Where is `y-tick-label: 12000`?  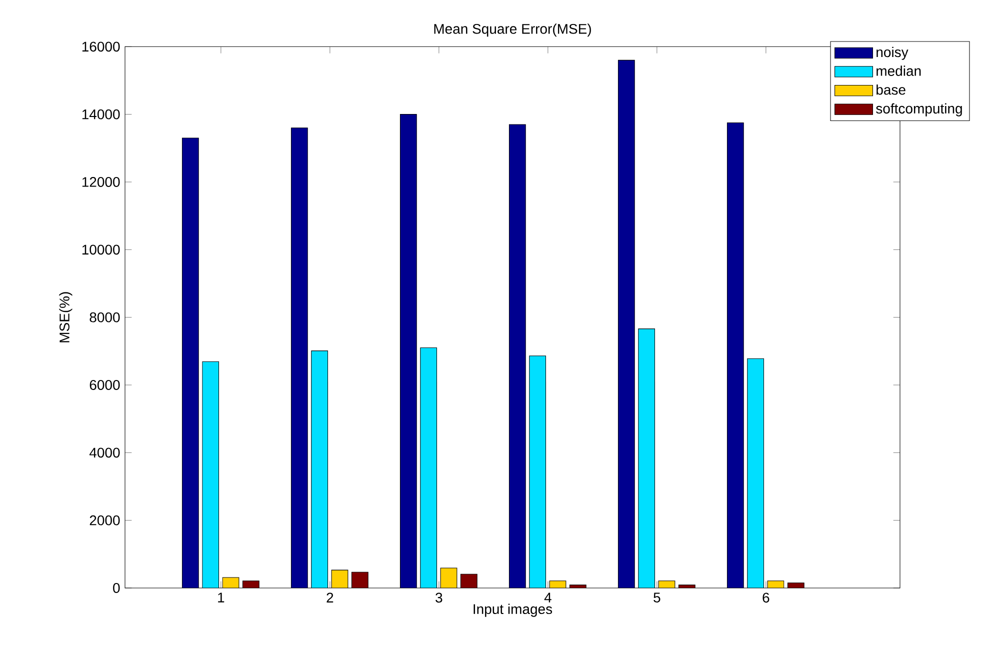 y-tick-label: 12000 is located at coordinates (101, 182).